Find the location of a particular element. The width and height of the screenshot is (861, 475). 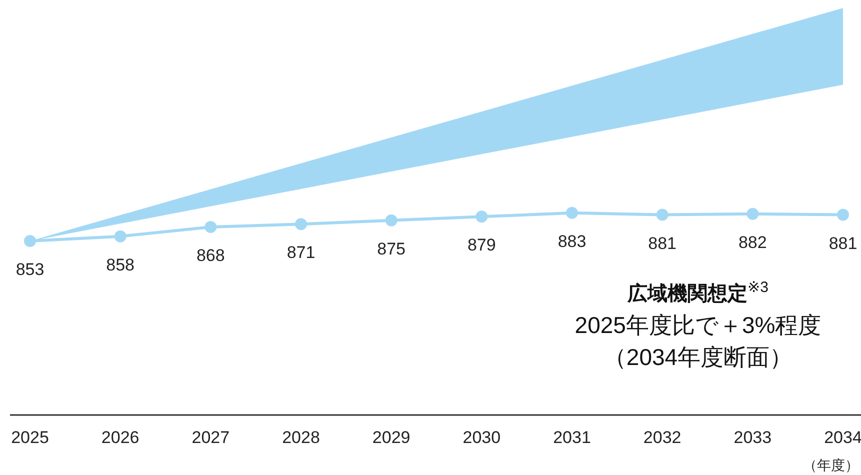

x-tick-label: 2030 is located at coordinates (481, 437).